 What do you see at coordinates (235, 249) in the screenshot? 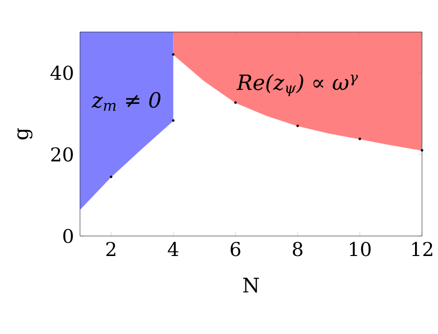
I see `x-tick-label: 6` at bounding box center [235, 249].